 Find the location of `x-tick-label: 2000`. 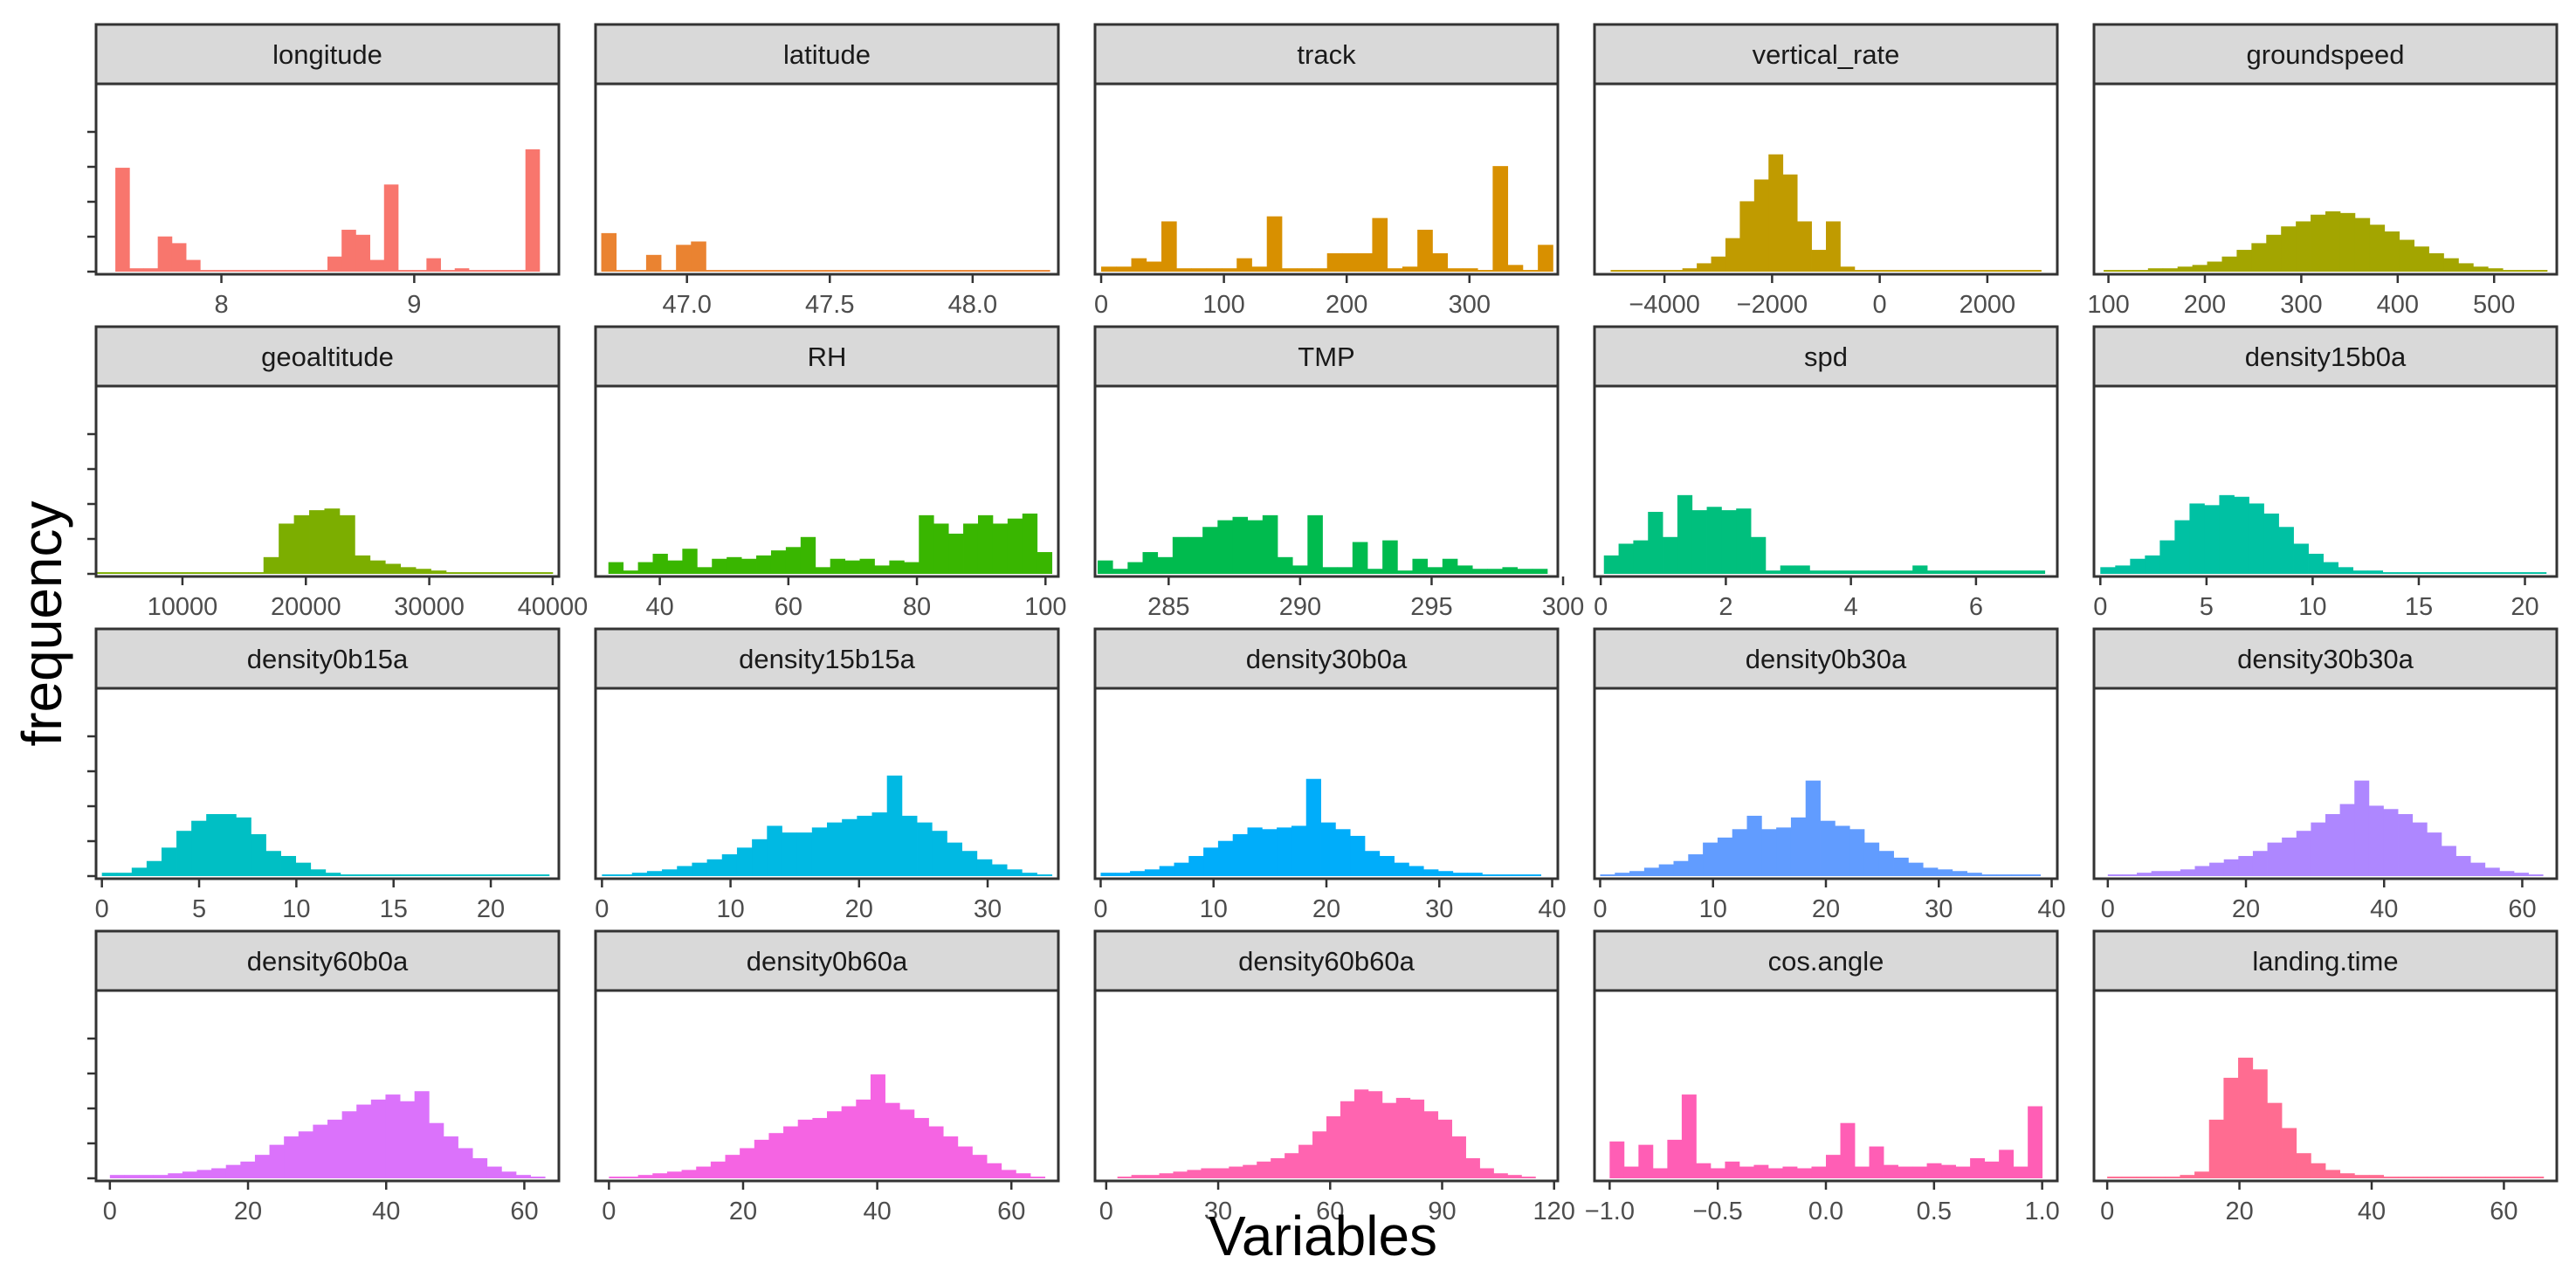

x-tick-label: 2000 is located at coordinates (1988, 305).